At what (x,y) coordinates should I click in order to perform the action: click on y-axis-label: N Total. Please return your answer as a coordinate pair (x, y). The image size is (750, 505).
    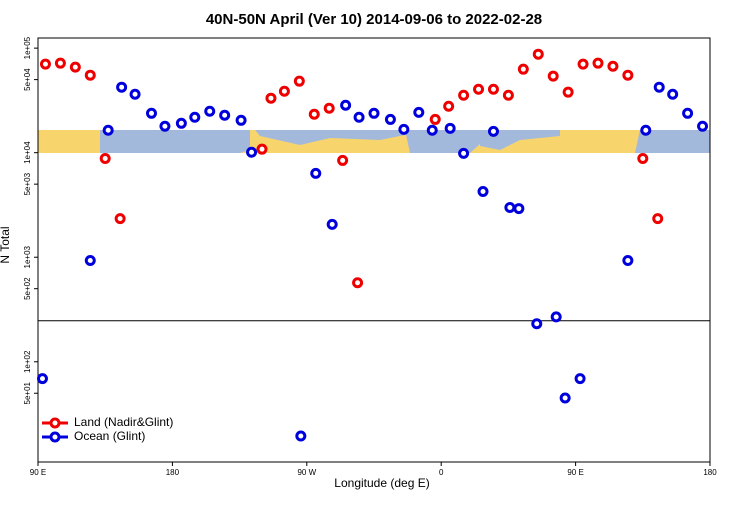
    Looking at the image, I should click on (6, 244).